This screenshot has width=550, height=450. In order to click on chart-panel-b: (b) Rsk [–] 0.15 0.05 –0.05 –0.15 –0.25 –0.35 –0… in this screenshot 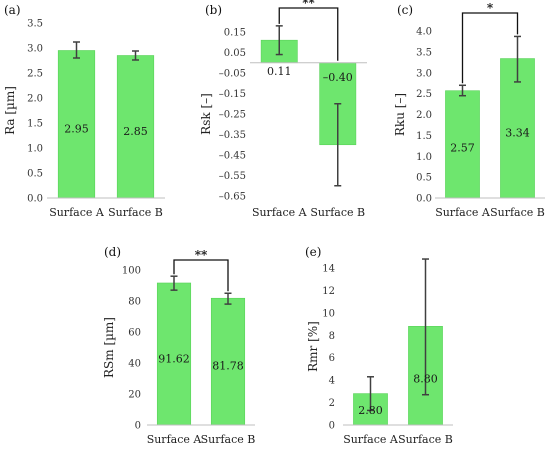, I will do `click(283, 109)`.